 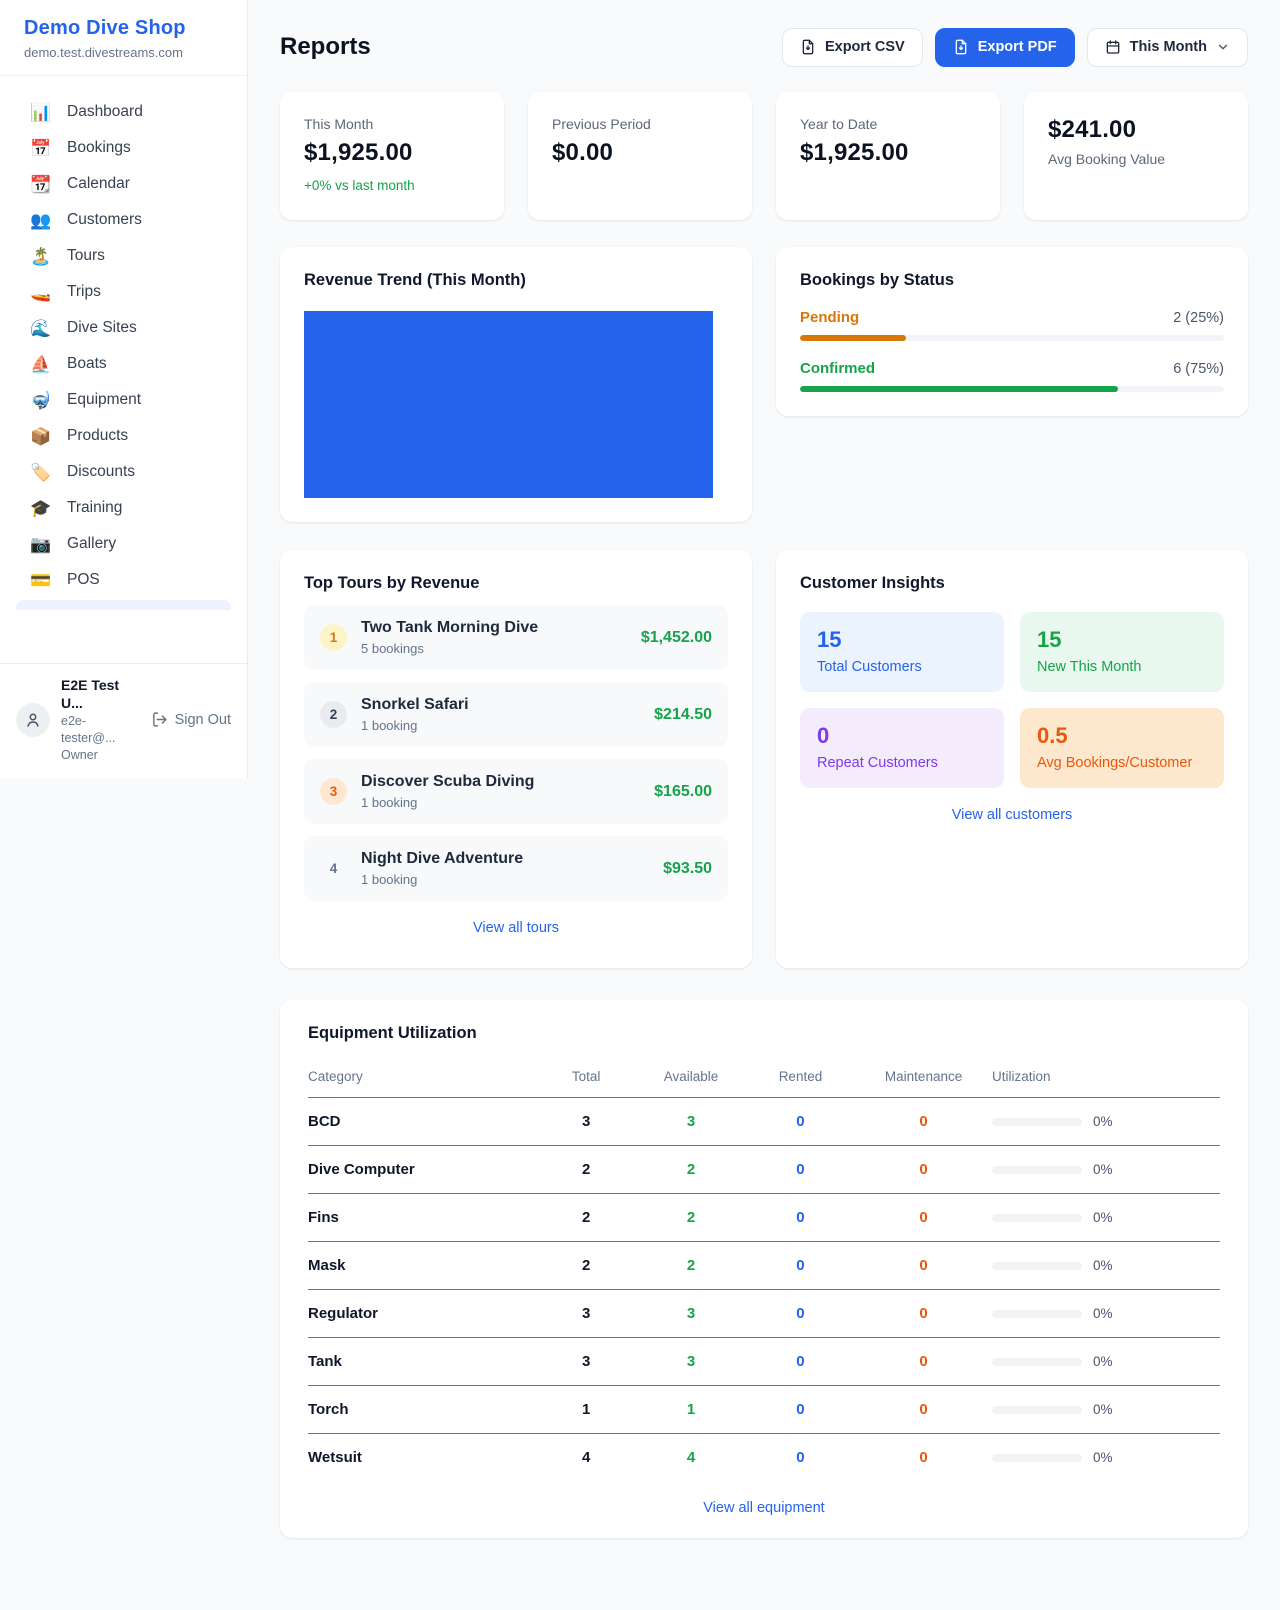 What do you see at coordinates (1198, 368) in the screenshot?
I see `status-count: 6 (75%)` at bounding box center [1198, 368].